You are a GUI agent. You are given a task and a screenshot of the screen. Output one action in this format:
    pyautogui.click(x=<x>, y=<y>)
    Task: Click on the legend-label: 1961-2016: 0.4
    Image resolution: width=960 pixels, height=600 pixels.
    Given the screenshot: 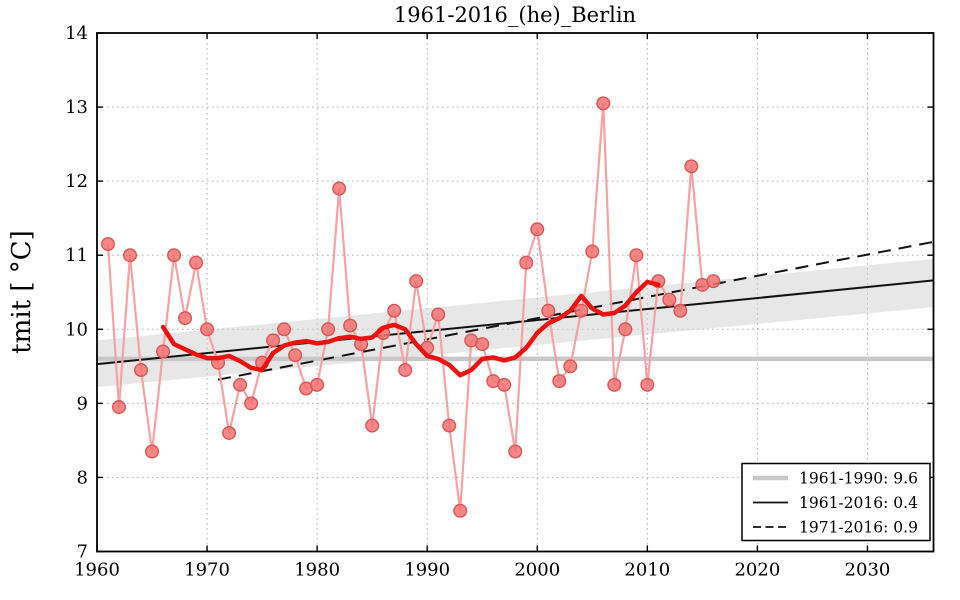 What is the action you would take?
    pyautogui.click(x=858, y=503)
    